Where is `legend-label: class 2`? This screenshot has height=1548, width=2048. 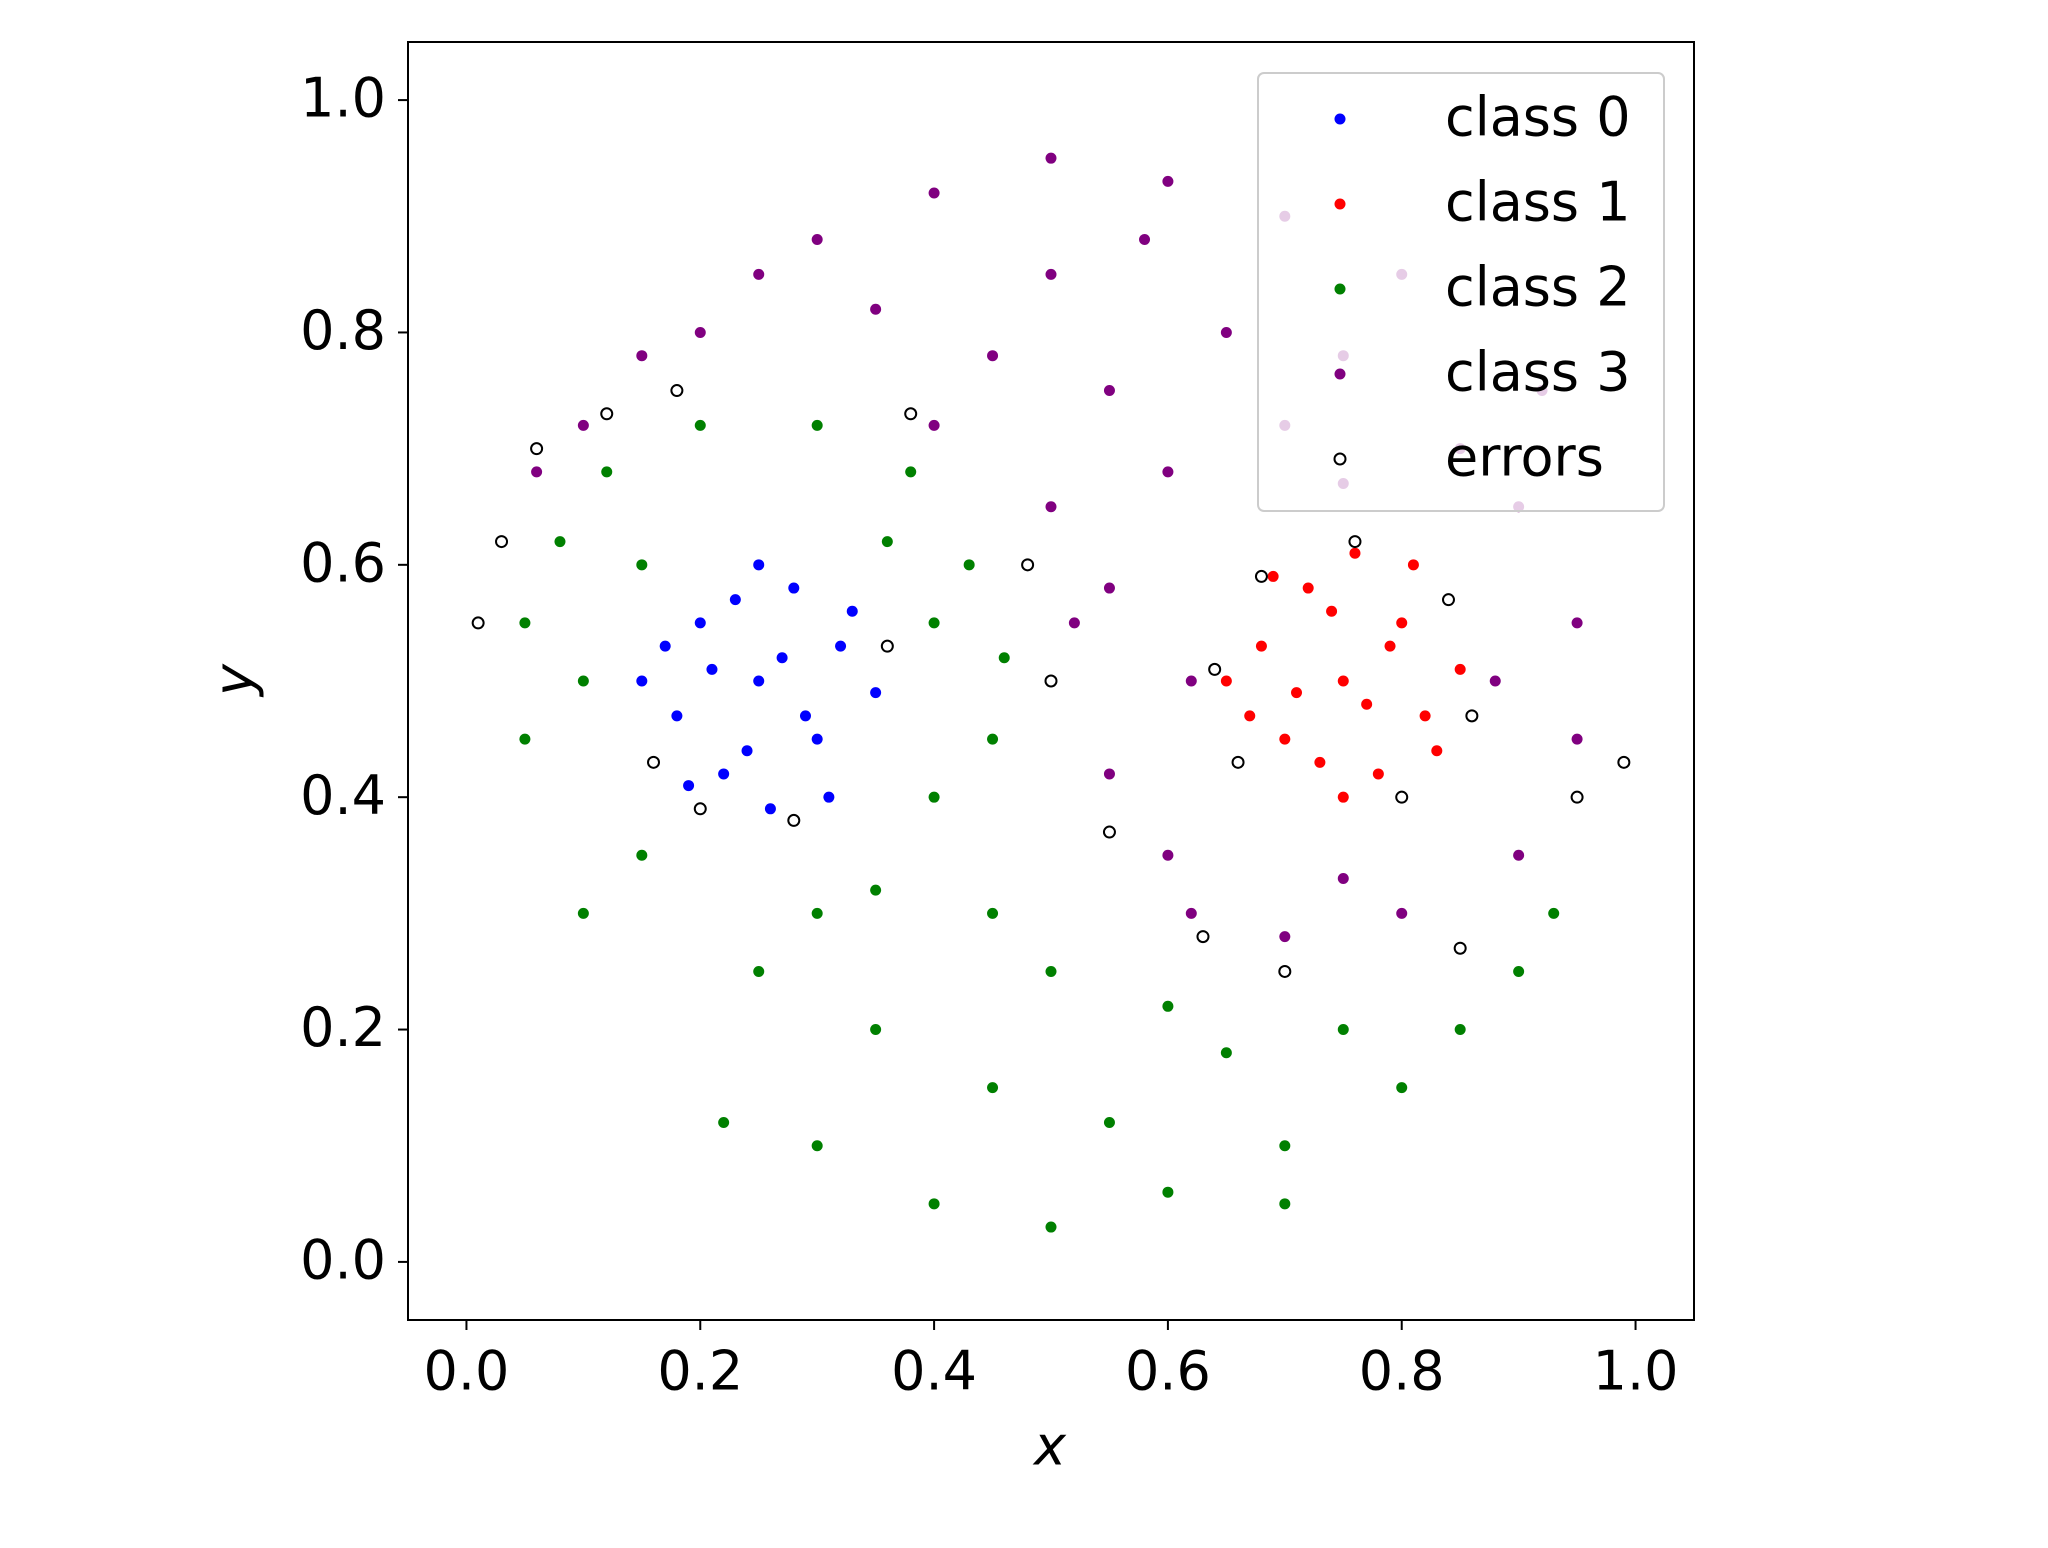
legend-label: class 2 is located at coordinates (1538, 287).